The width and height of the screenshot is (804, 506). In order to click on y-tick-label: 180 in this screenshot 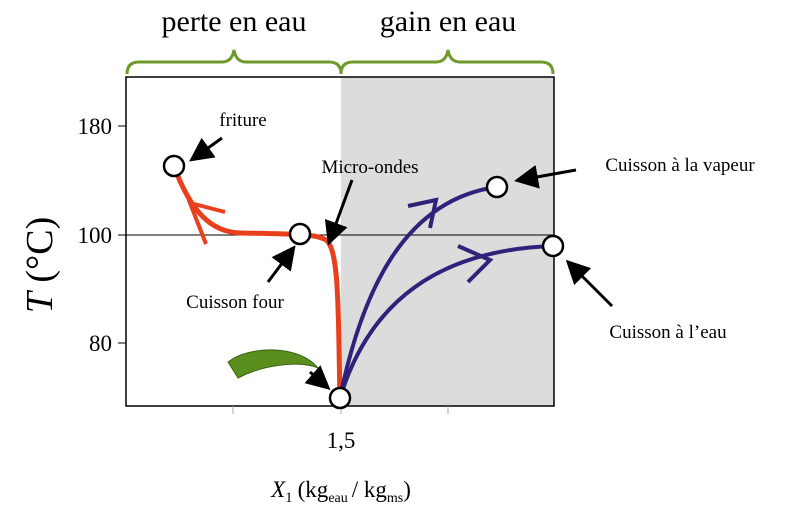, I will do `click(95, 126)`.